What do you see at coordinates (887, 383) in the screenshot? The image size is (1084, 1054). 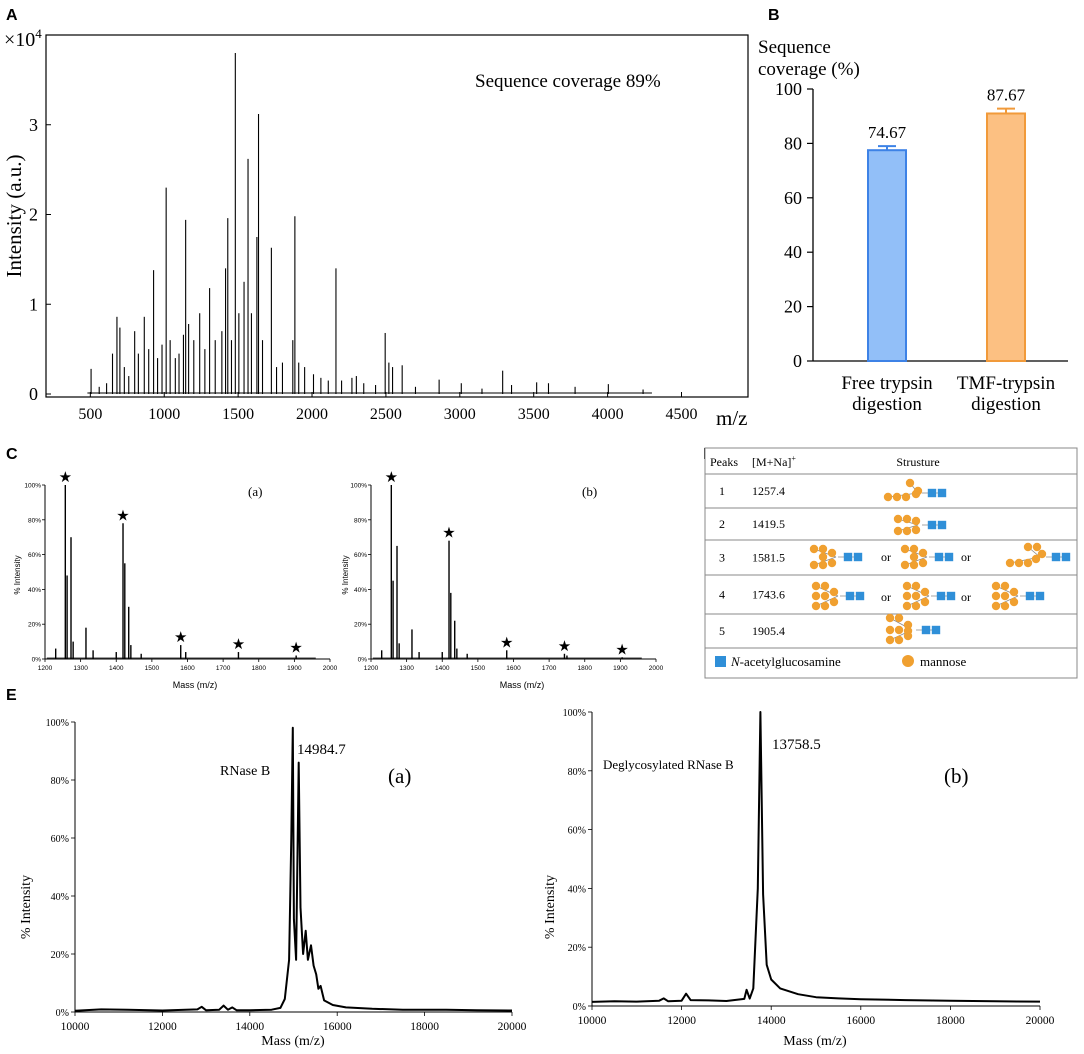 I see `category-label-1-line1: Free trypsin` at bounding box center [887, 383].